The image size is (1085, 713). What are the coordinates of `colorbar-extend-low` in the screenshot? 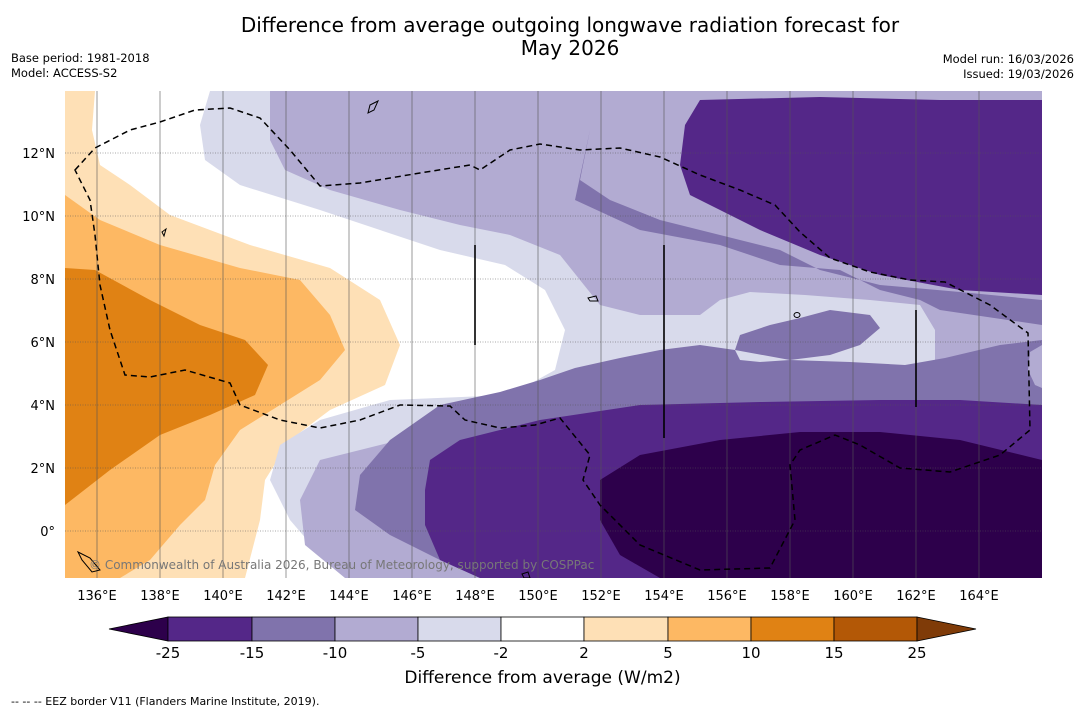 It's located at (138, 629).